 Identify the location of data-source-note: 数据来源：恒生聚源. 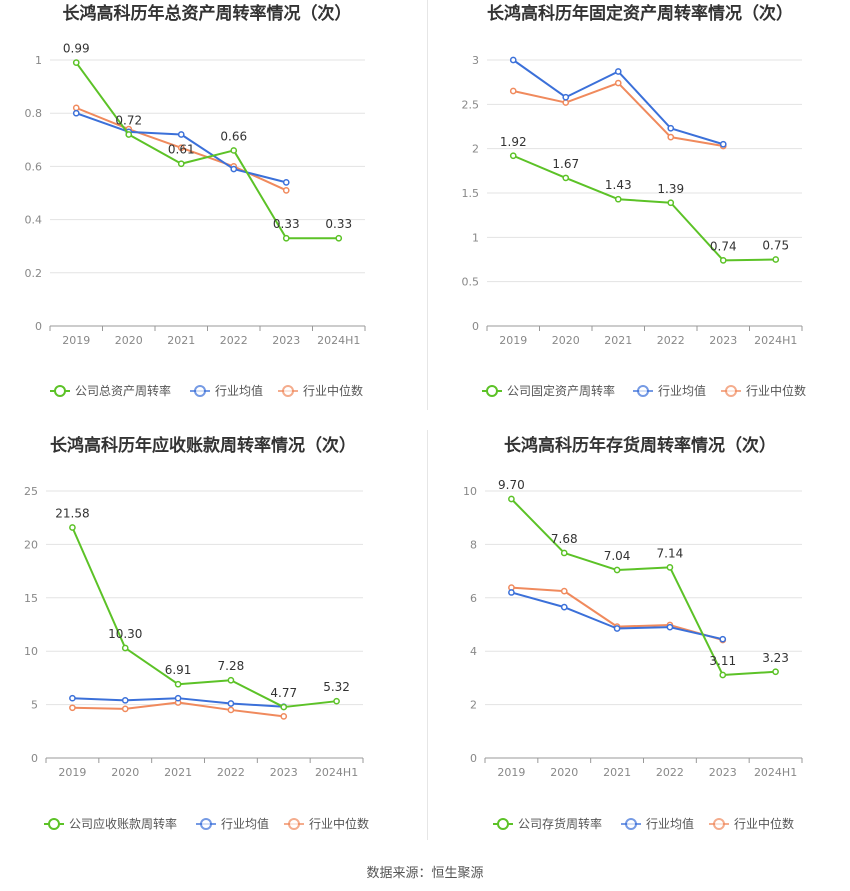
(425, 873).